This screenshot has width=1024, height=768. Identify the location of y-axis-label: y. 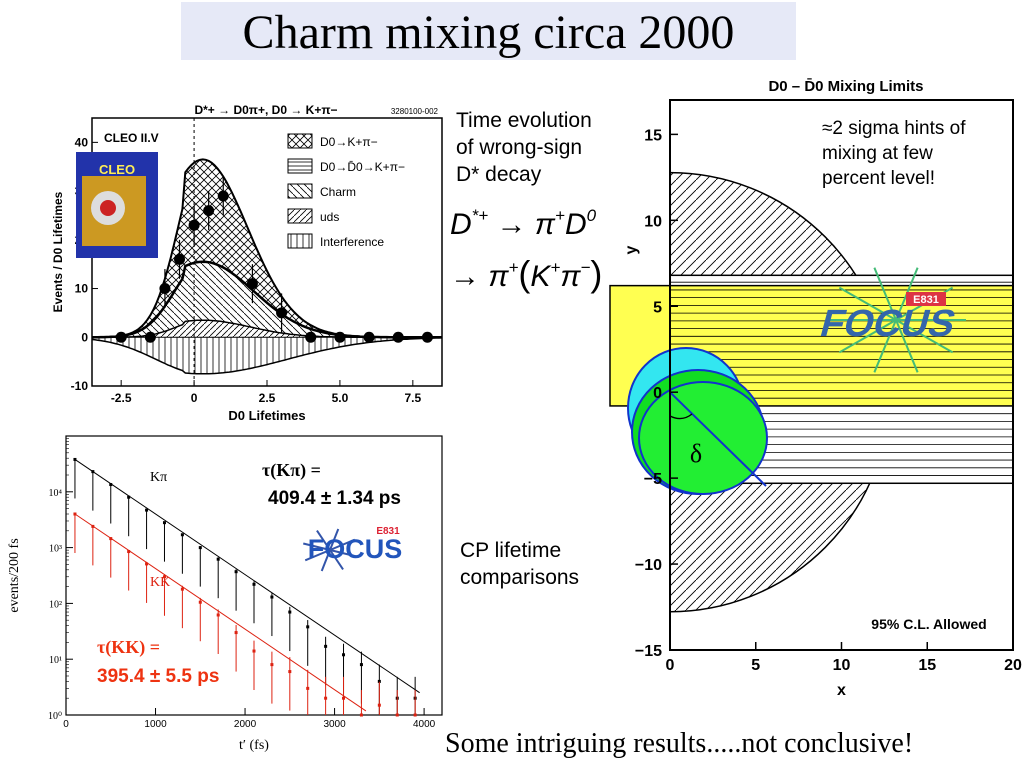
(631, 249).